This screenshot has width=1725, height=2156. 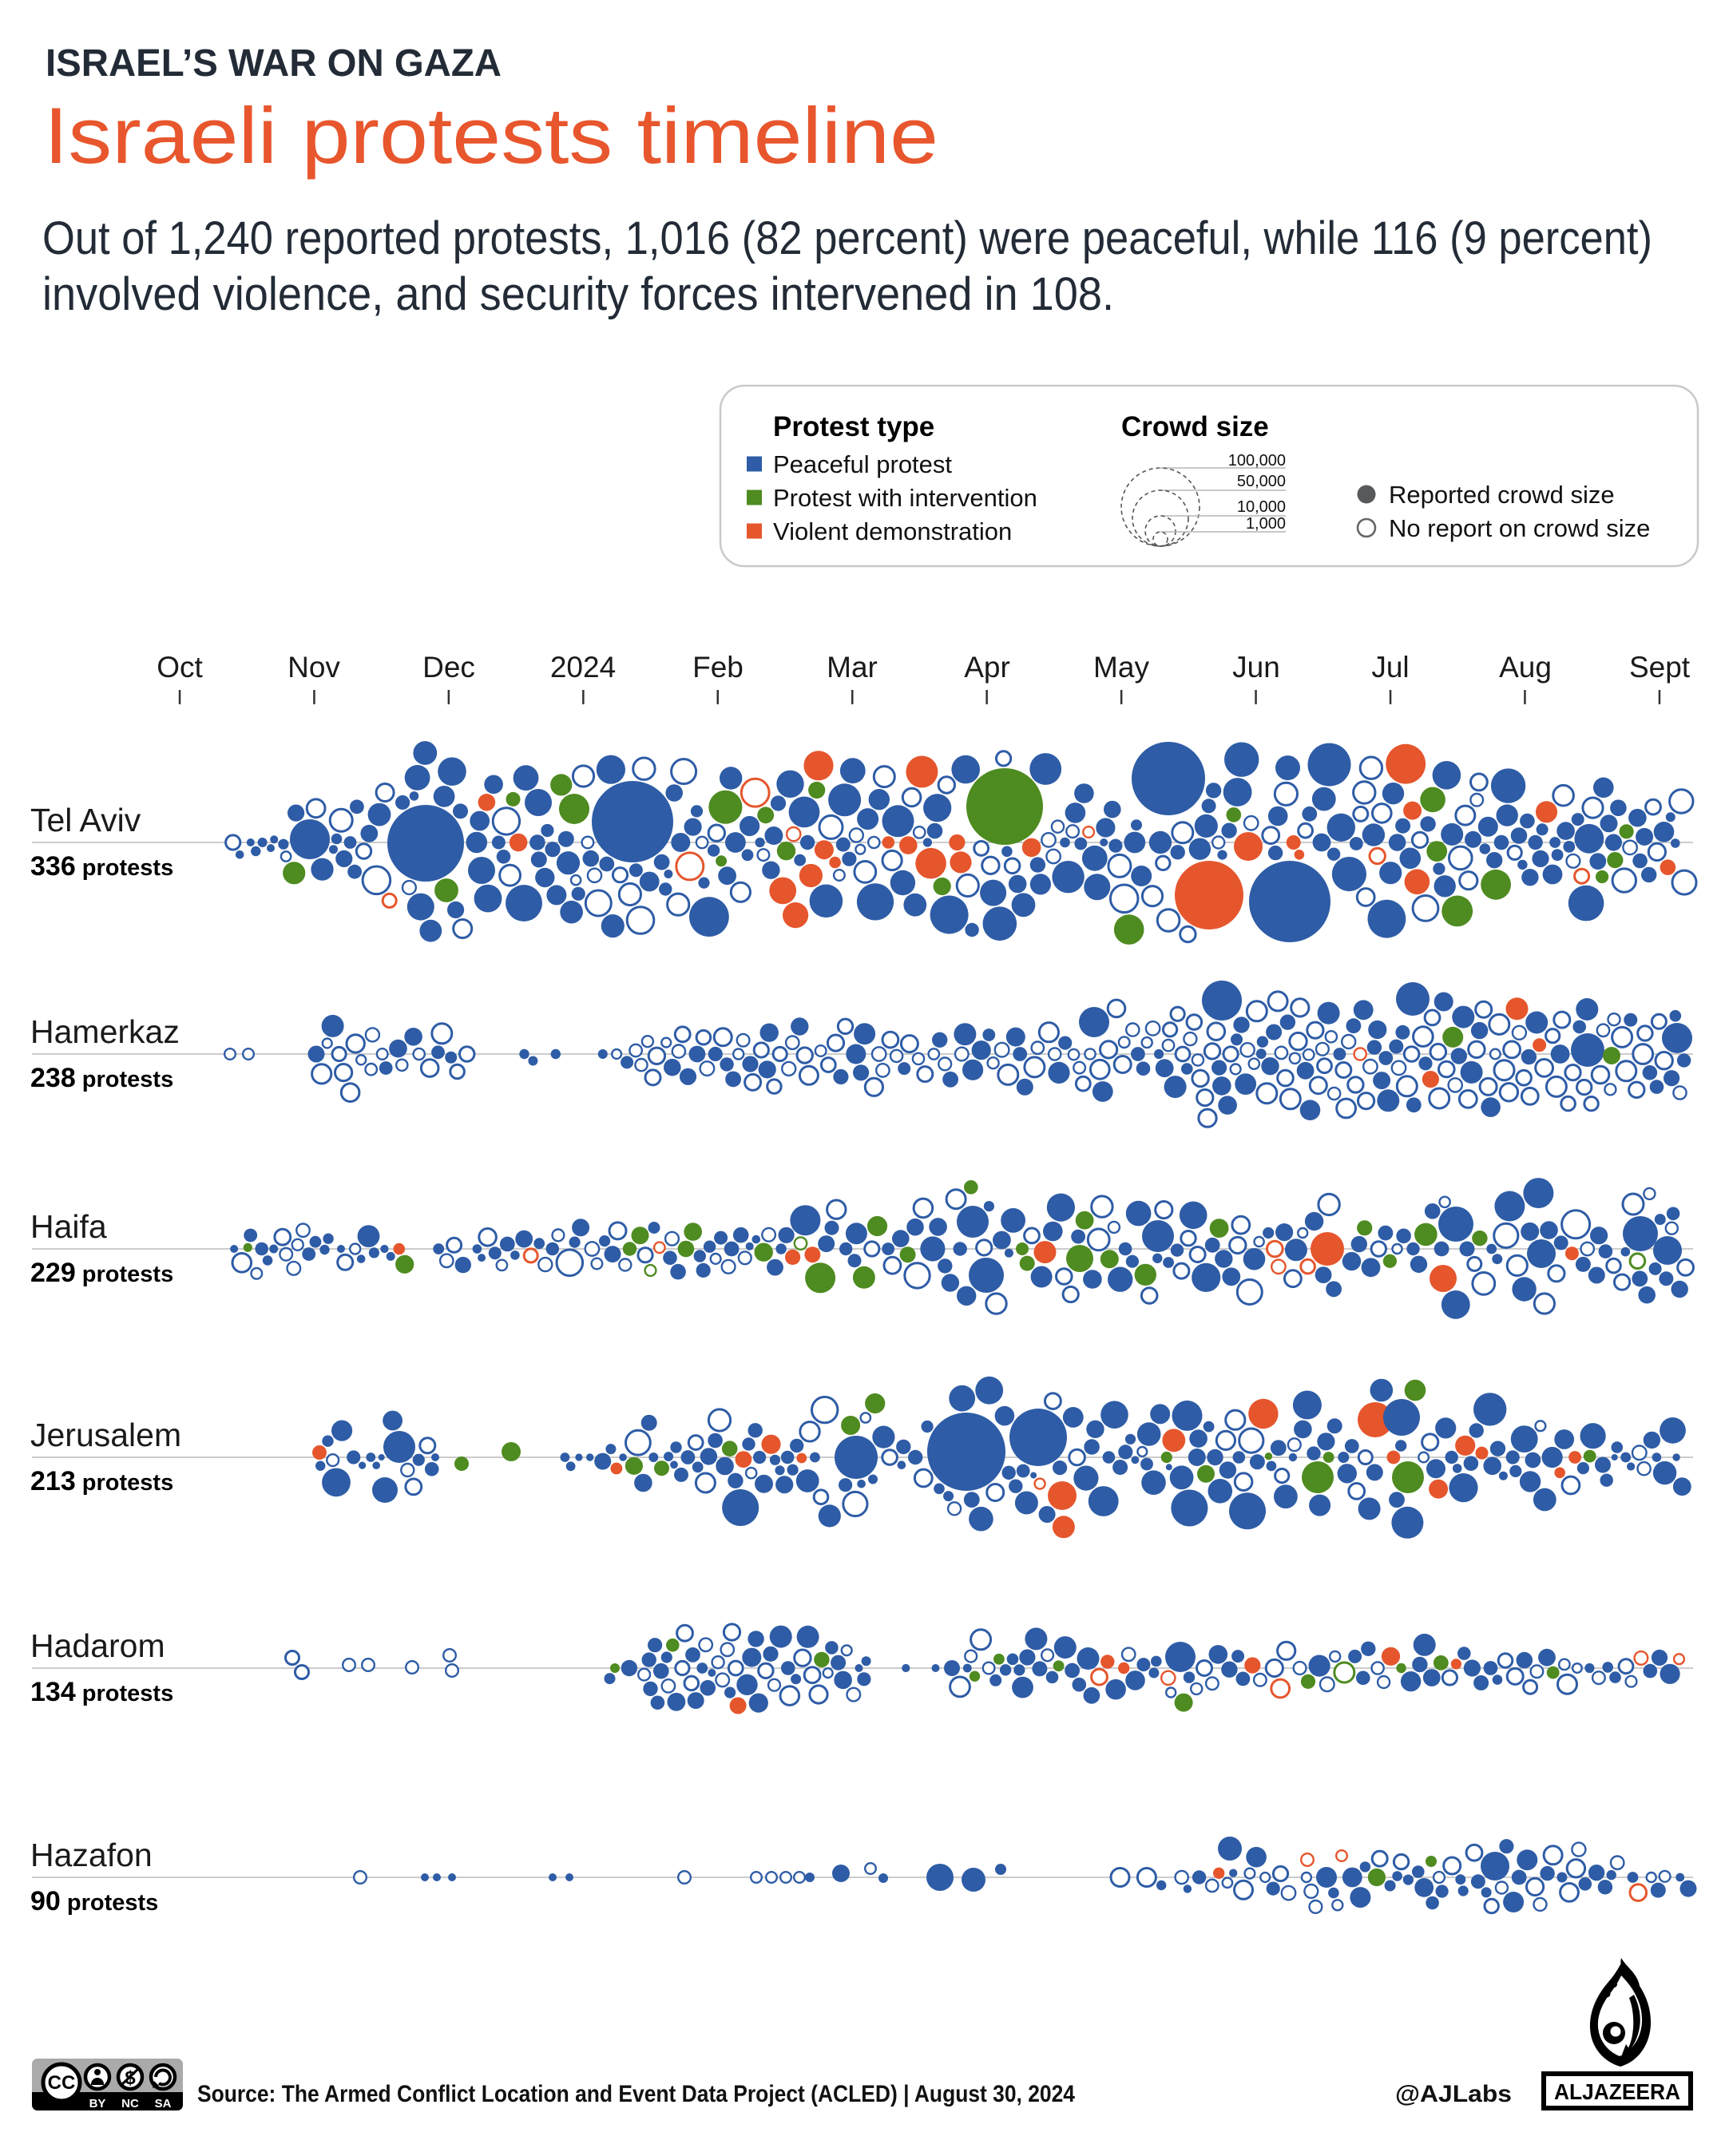 I want to click on svg-text: 50,000, so click(x=1261, y=481).